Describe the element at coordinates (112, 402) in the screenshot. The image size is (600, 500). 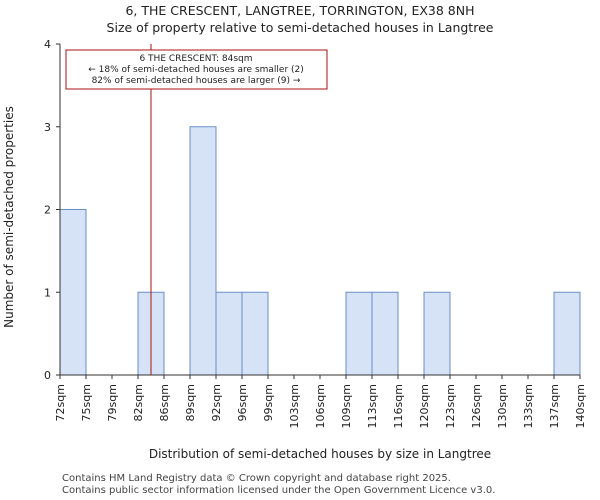
I see `x-tick-label-79sqm: 79sqm` at that location.